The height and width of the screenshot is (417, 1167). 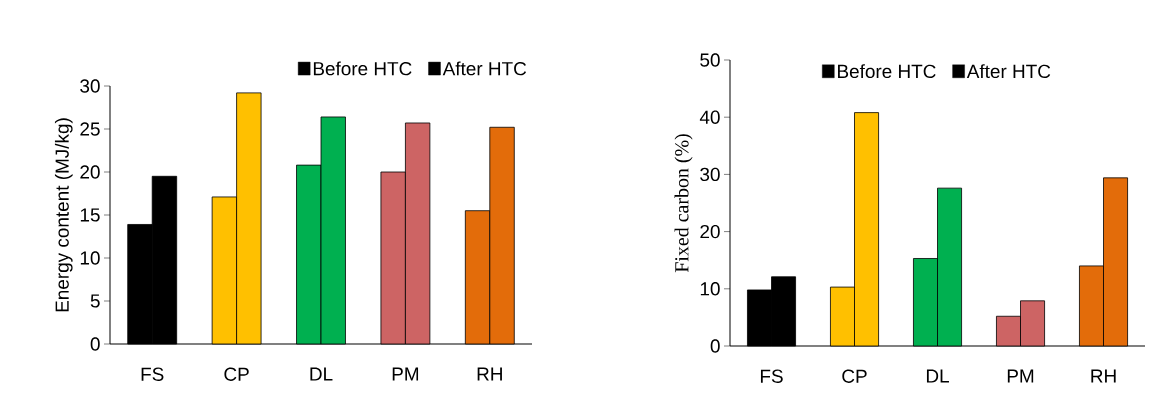 What do you see at coordinates (90, 215) in the screenshot?
I see `y-tick-label: 15` at bounding box center [90, 215].